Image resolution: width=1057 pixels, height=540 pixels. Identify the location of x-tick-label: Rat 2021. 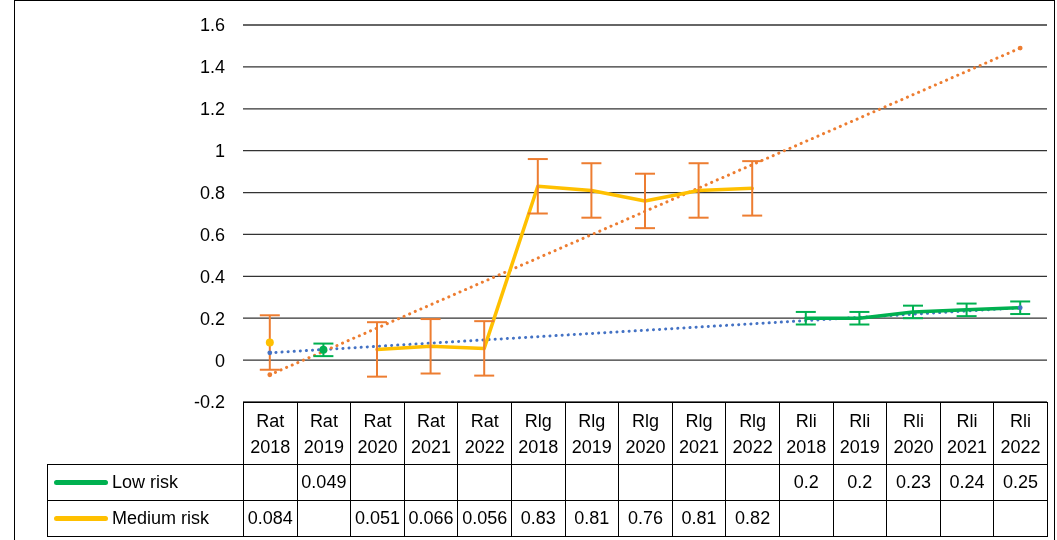
(431, 433).